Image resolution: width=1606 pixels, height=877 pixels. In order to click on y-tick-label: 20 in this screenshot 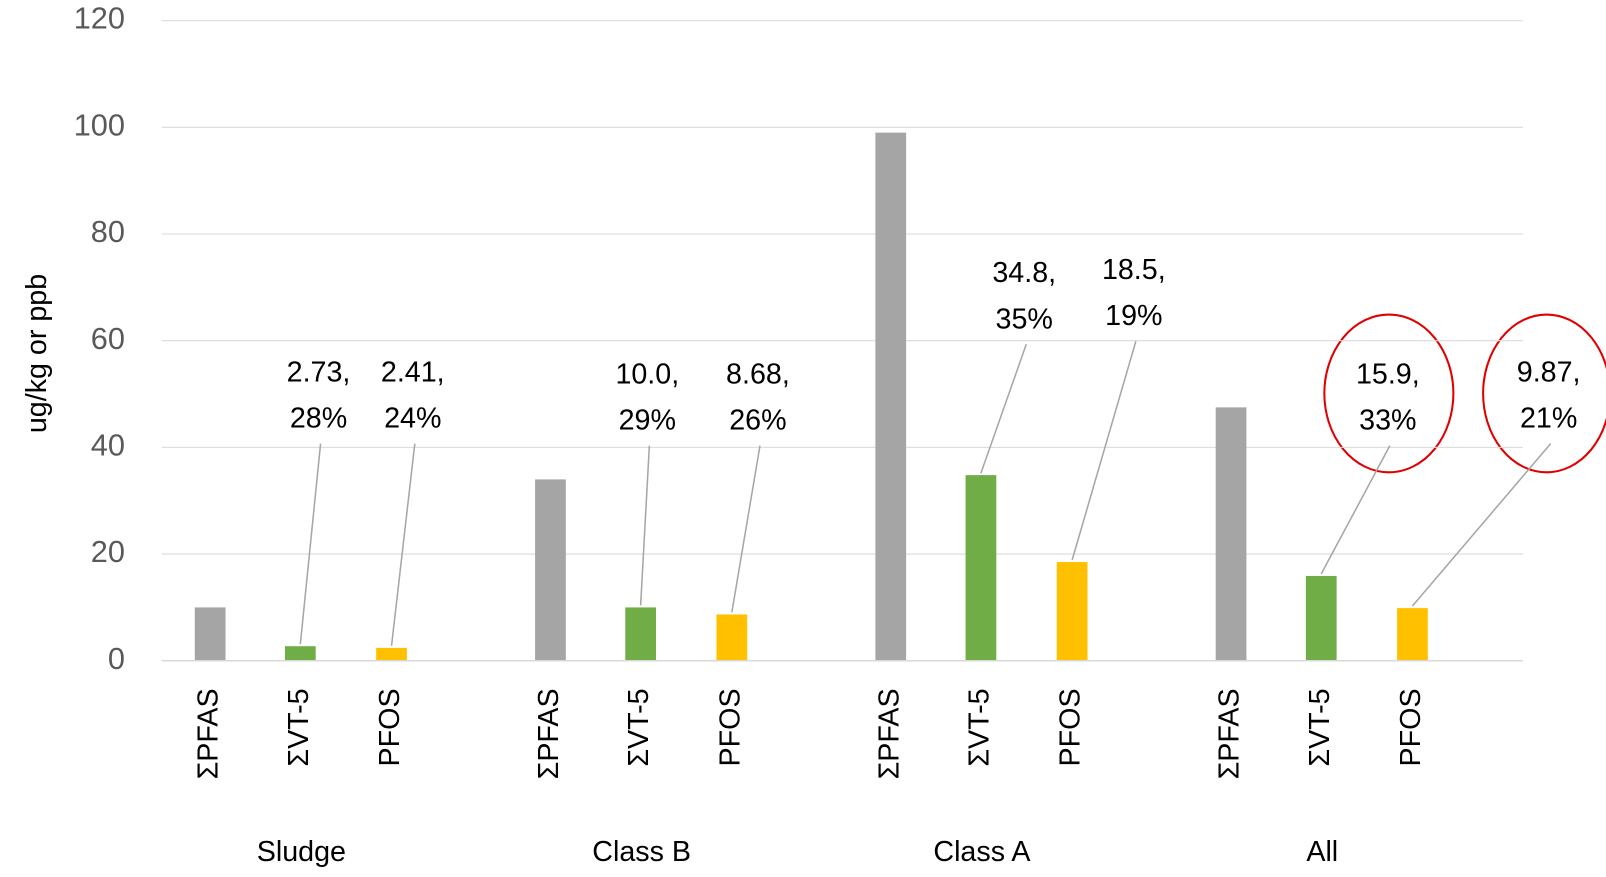, I will do `click(108, 551)`.